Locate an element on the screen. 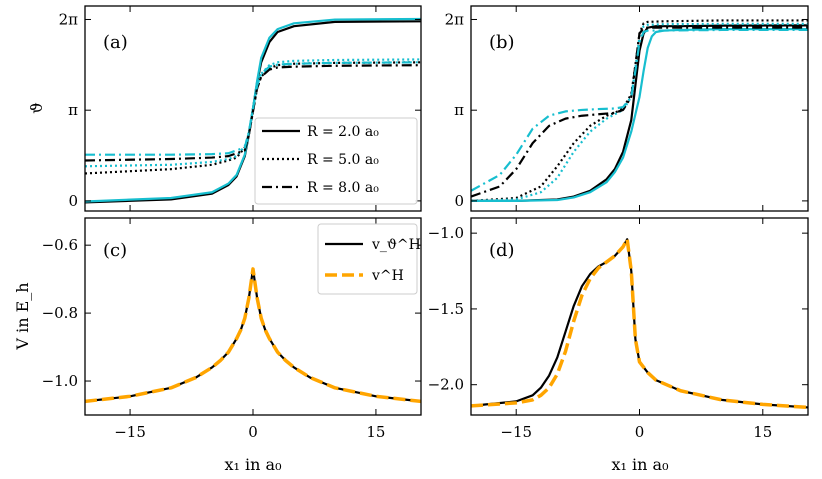 The image size is (822, 479). panel-a-ylabel: ϑ is located at coordinates (36, 107).